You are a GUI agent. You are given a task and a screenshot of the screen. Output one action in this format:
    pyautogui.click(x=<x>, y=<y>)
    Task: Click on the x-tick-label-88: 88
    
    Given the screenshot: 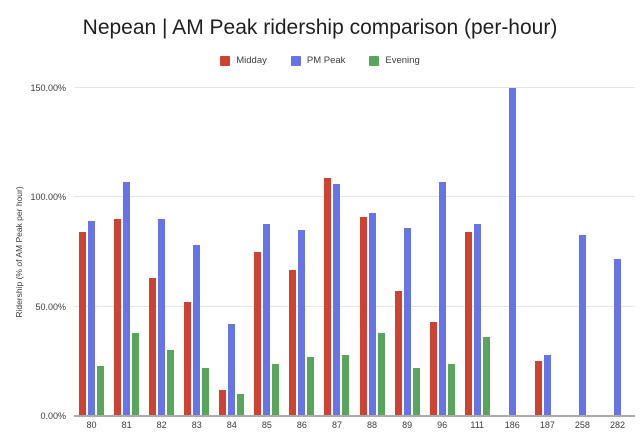 What is the action you would take?
    pyautogui.click(x=372, y=425)
    